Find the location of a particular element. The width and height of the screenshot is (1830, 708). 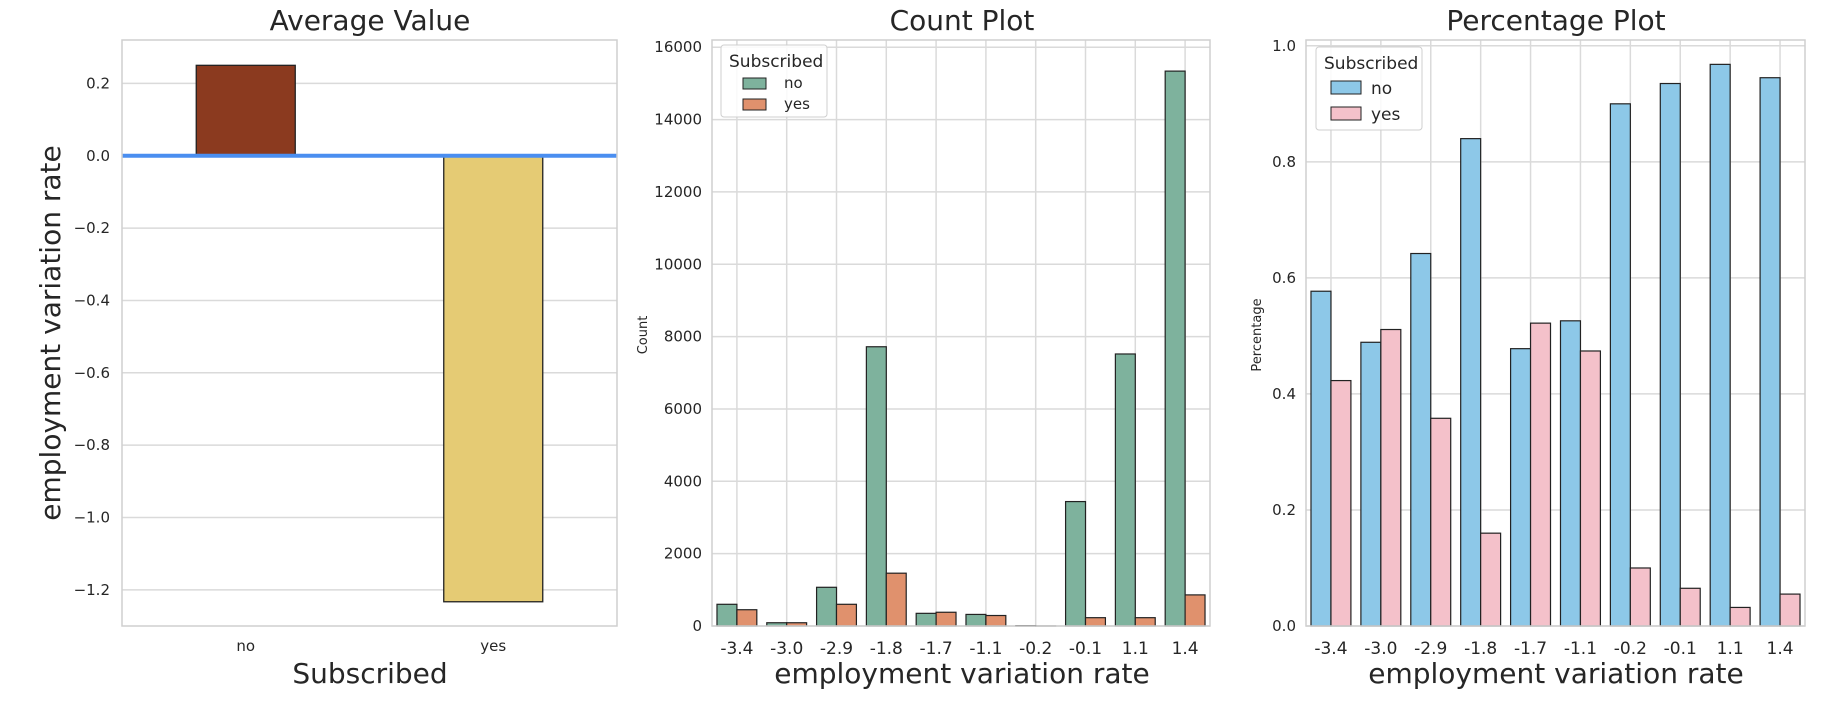

count-x-tick-label: -2.9 is located at coordinates (836, 649).